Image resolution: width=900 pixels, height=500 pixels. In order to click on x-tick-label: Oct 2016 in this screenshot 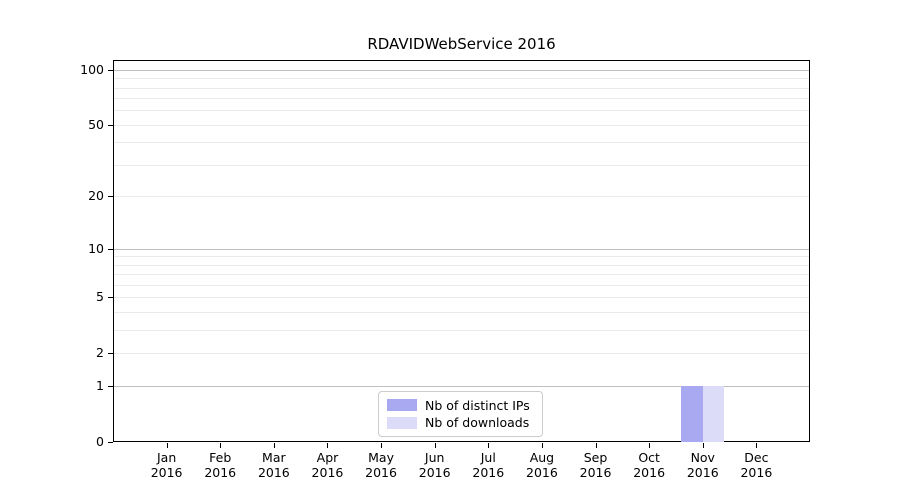, I will do `click(649, 465)`.